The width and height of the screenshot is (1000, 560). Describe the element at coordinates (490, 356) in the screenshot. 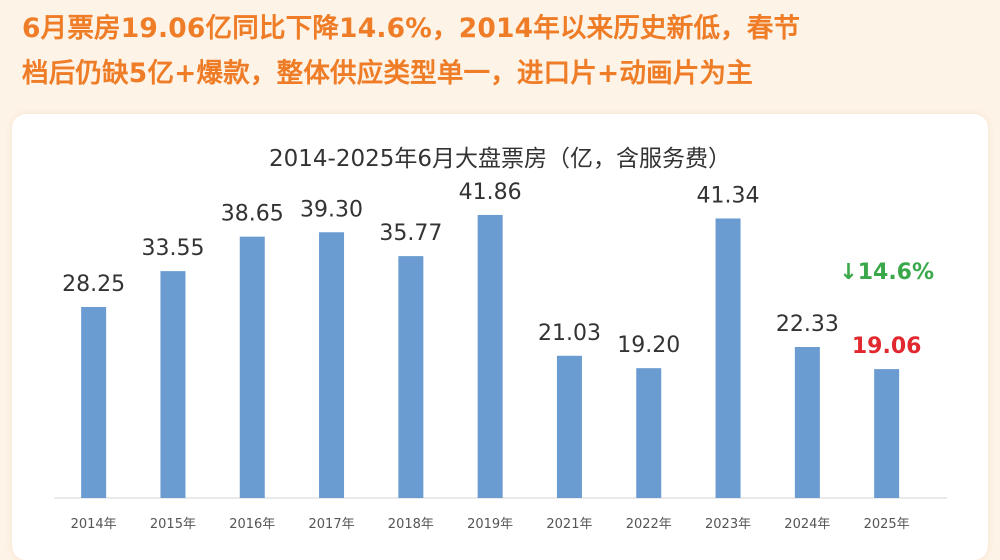

I see `bar-2019年` at that location.